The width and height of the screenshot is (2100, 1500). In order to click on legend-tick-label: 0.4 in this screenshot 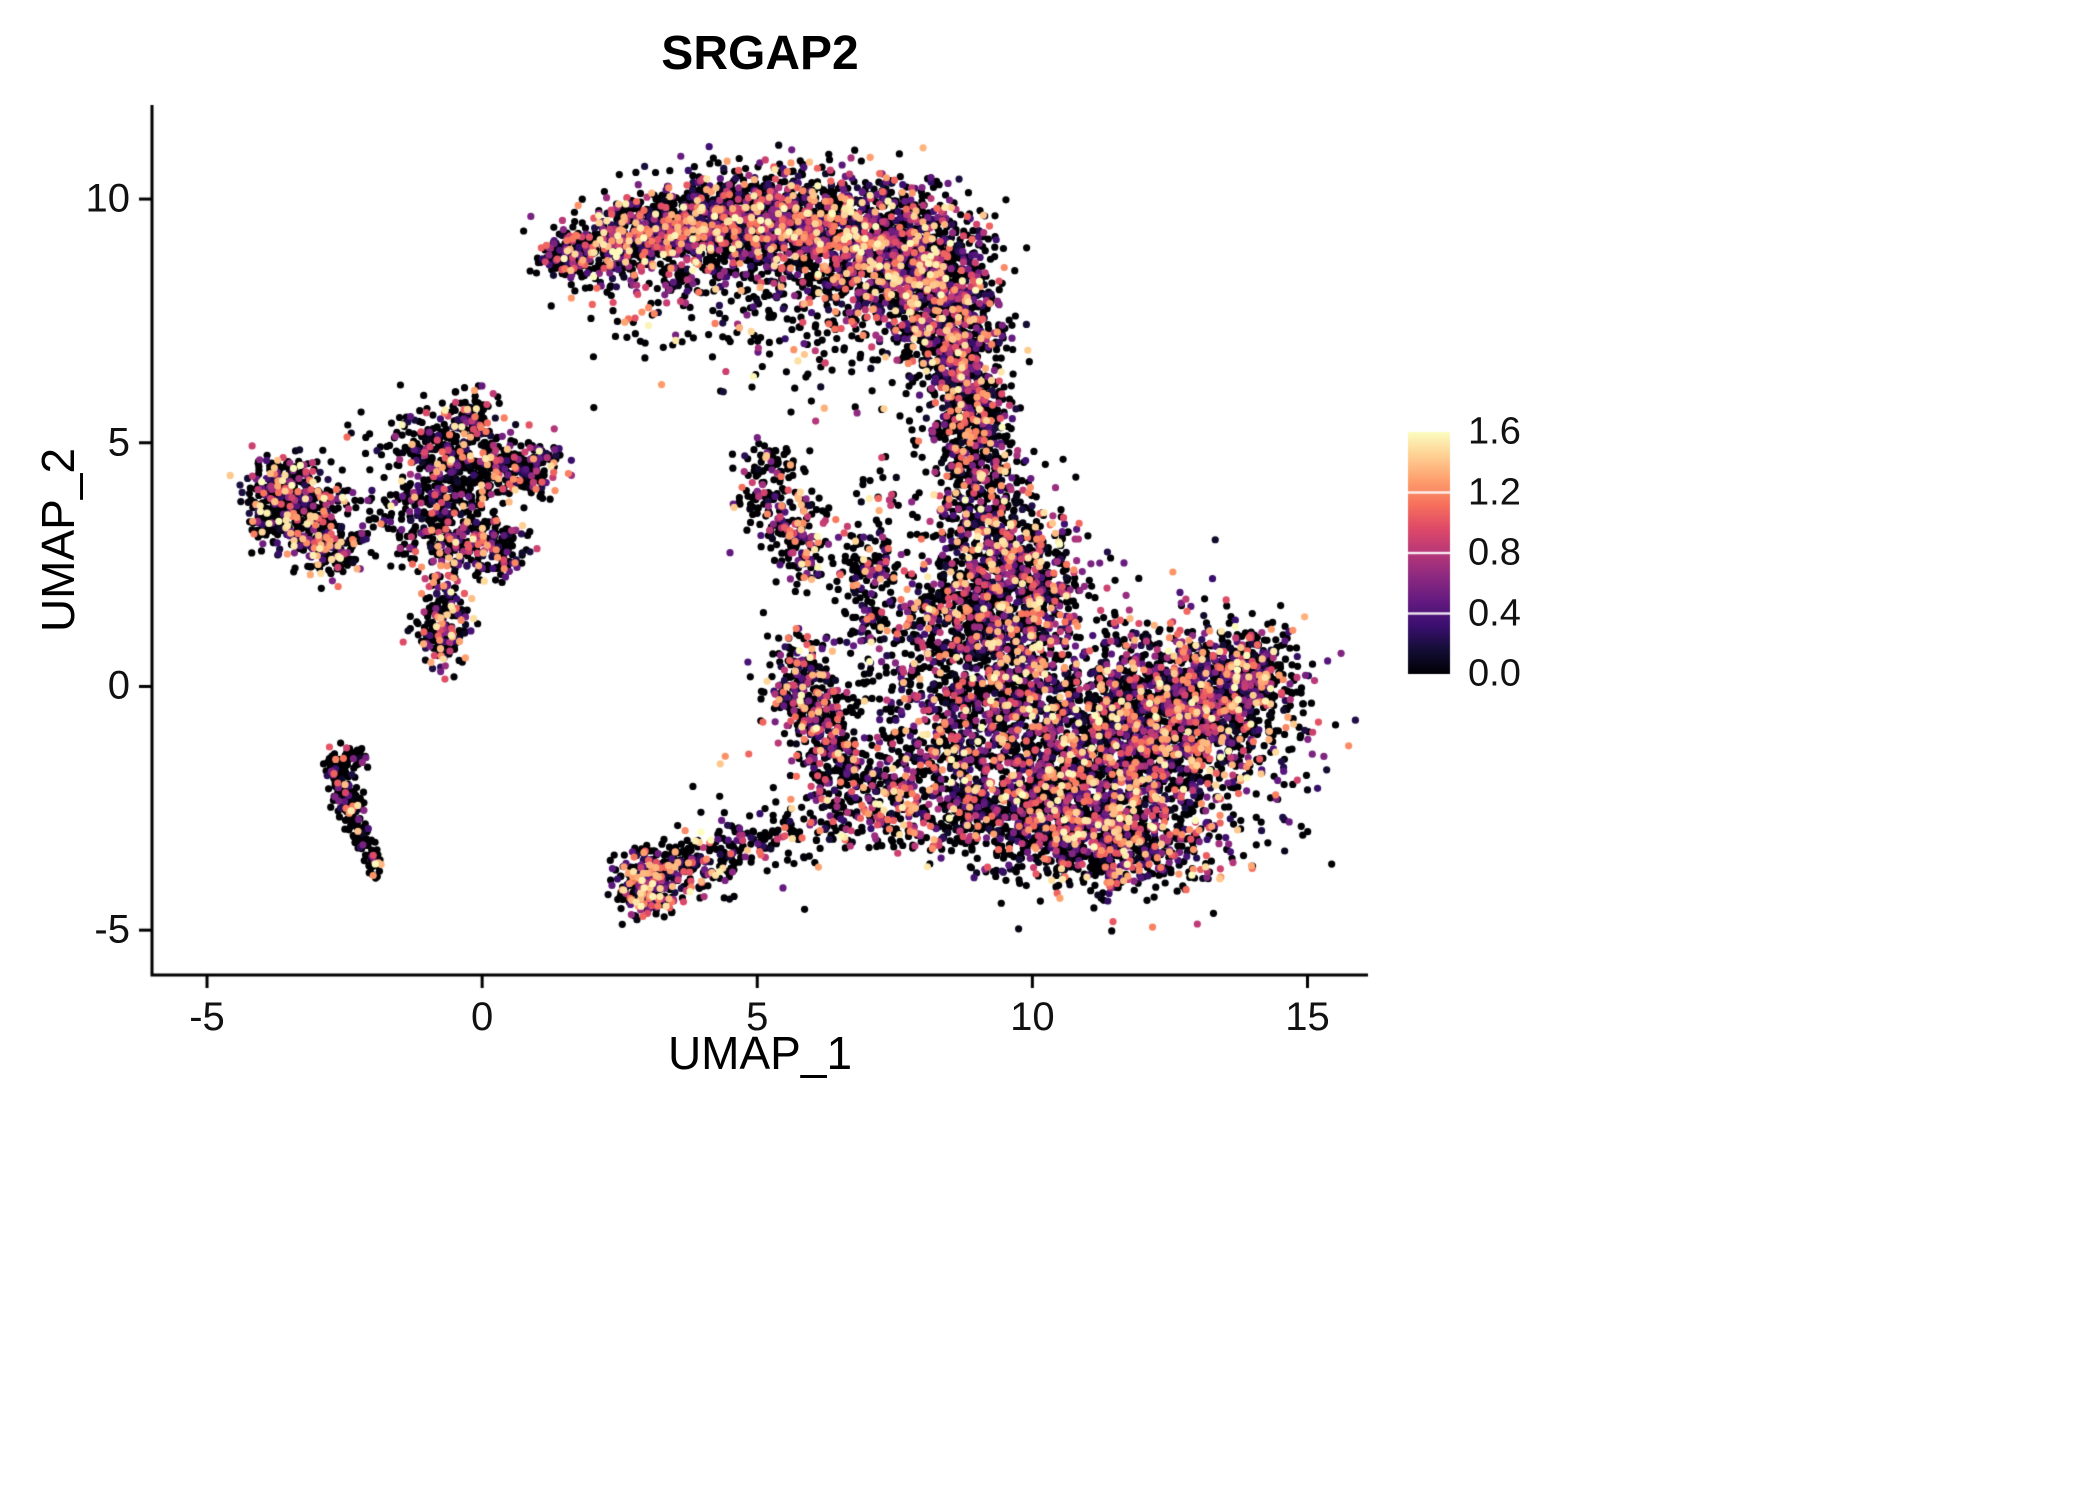, I will do `click(1494, 613)`.